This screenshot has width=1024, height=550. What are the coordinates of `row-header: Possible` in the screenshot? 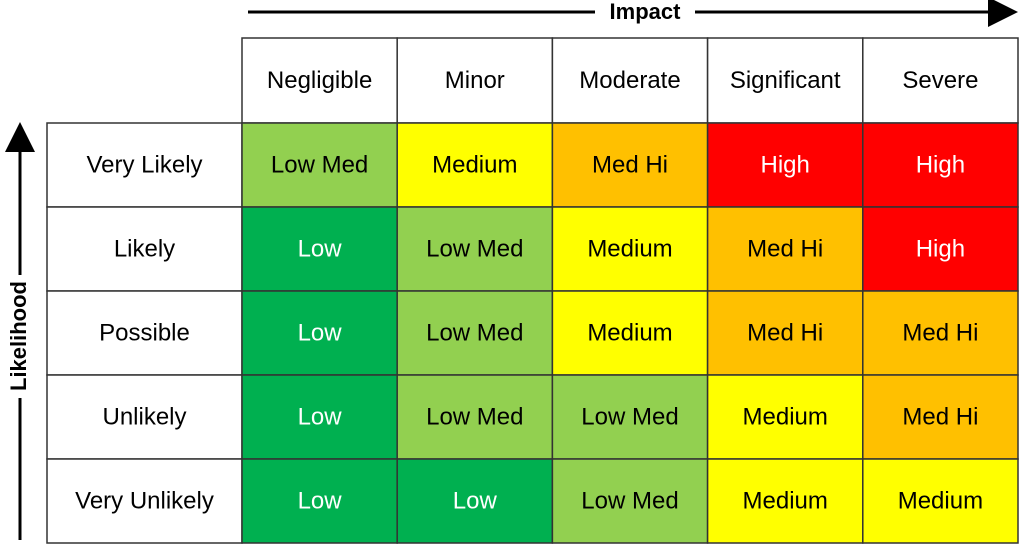 It's located at (144, 332).